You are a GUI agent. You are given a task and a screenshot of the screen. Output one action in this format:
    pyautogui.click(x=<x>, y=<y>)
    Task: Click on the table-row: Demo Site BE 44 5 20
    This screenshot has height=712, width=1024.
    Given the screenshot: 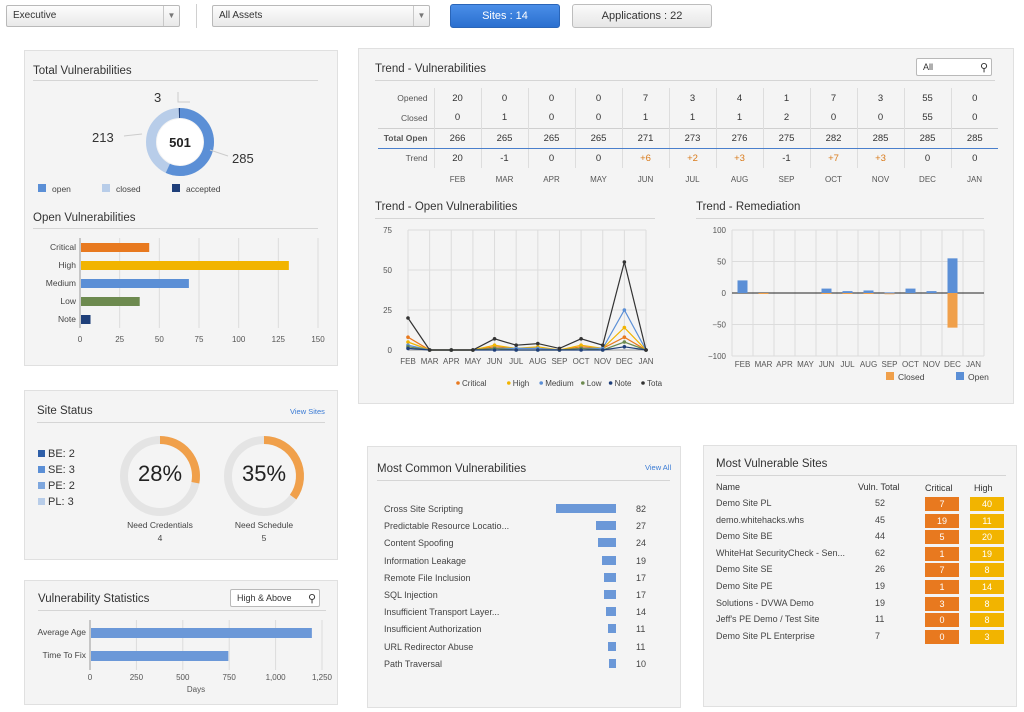 What is the action you would take?
    pyautogui.click(x=861, y=537)
    